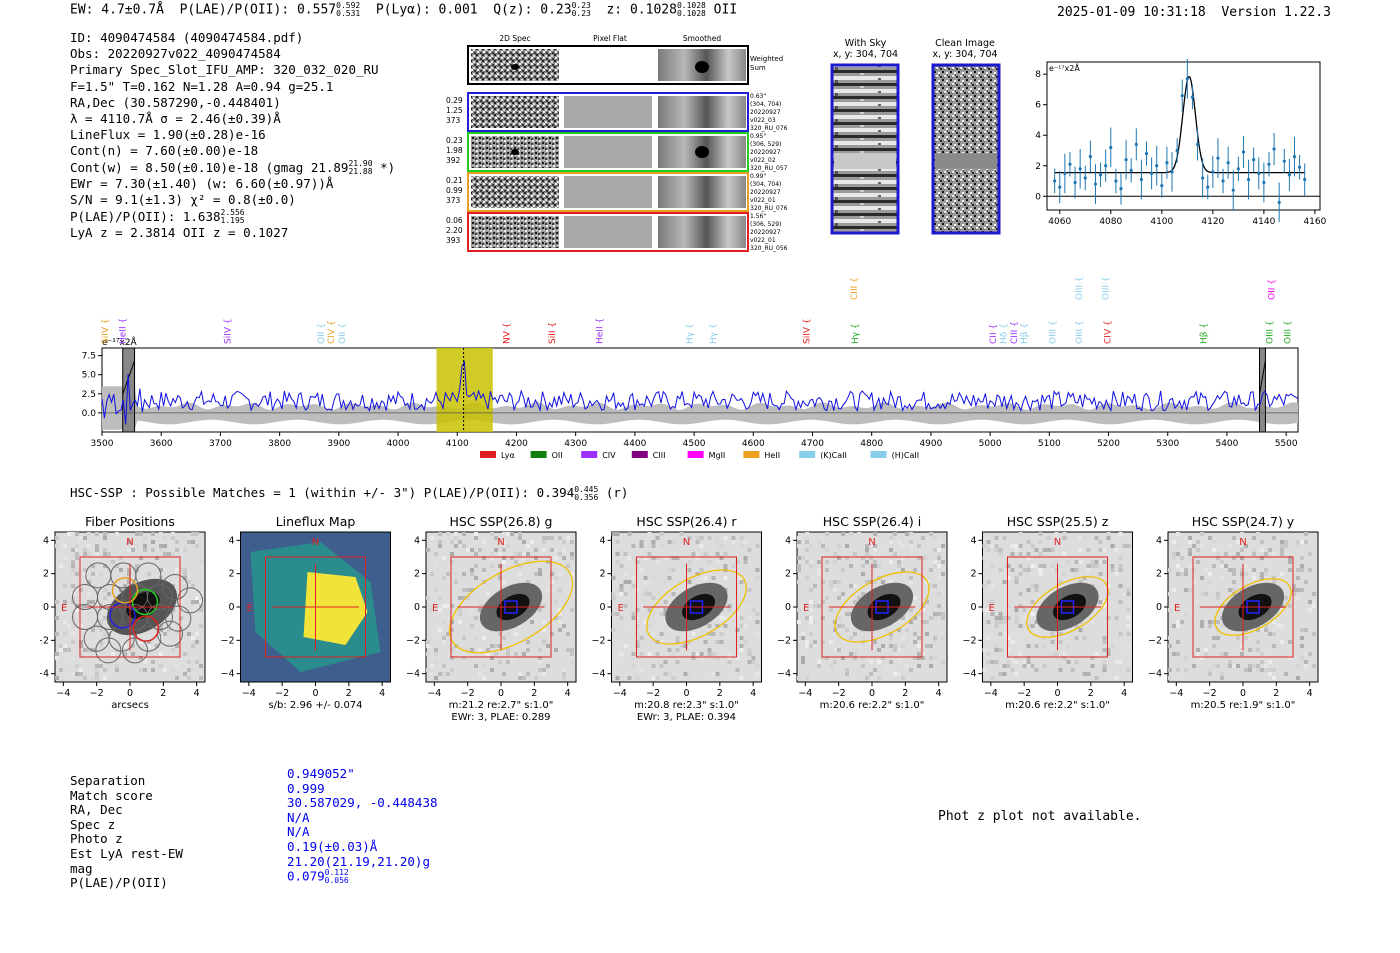 This screenshot has height=953, width=1400. What do you see at coordinates (1038, 75) in the screenshot?
I see `zoom-ytick-label: 8` at bounding box center [1038, 75].